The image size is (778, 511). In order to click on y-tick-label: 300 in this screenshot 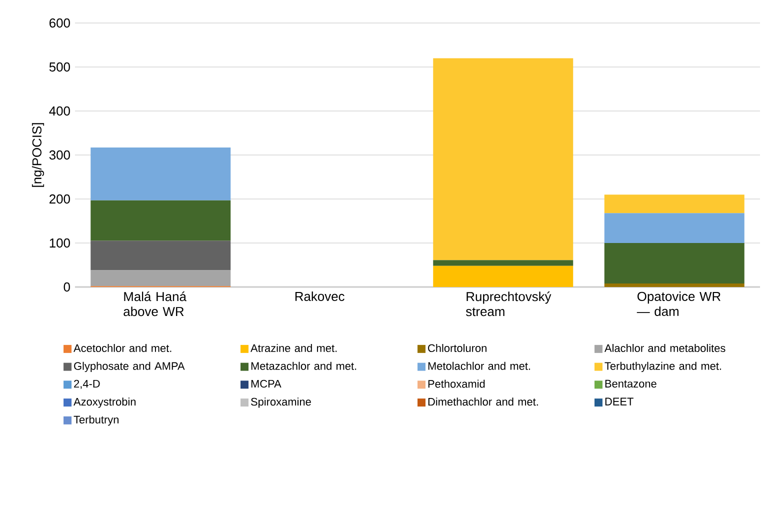, I will do `click(59, 155)`.